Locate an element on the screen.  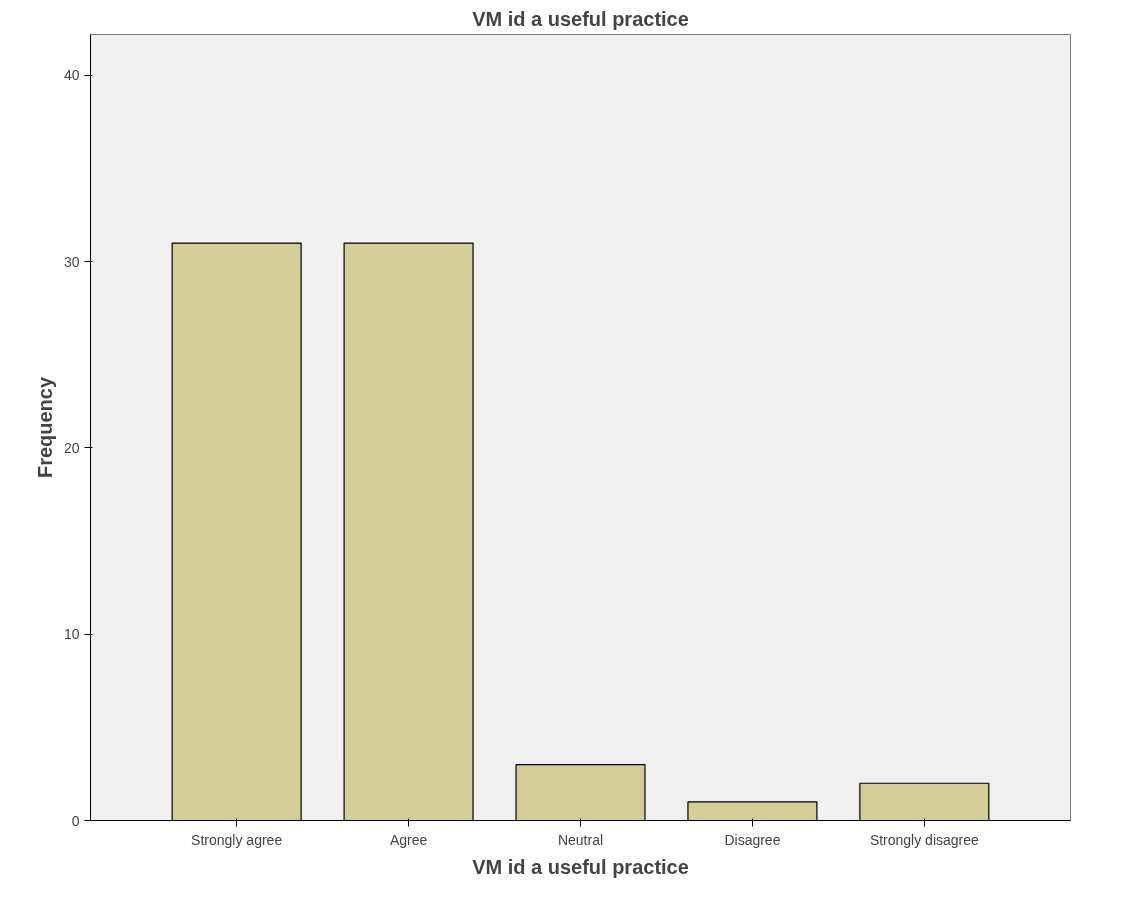
y-axis-title: Frequency is located at coordinates (44, 427).